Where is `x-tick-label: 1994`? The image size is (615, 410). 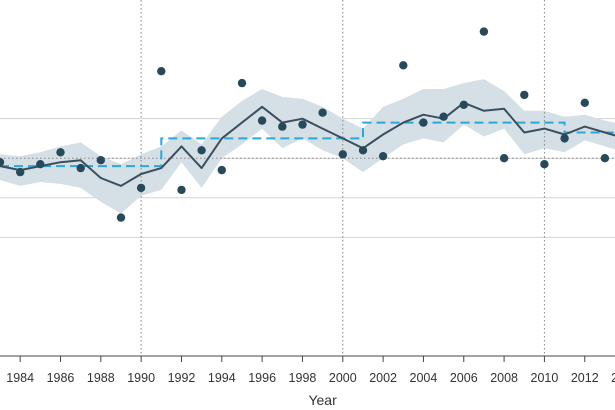
x-tick-label: 1994 is located at coordinates (222, 378).